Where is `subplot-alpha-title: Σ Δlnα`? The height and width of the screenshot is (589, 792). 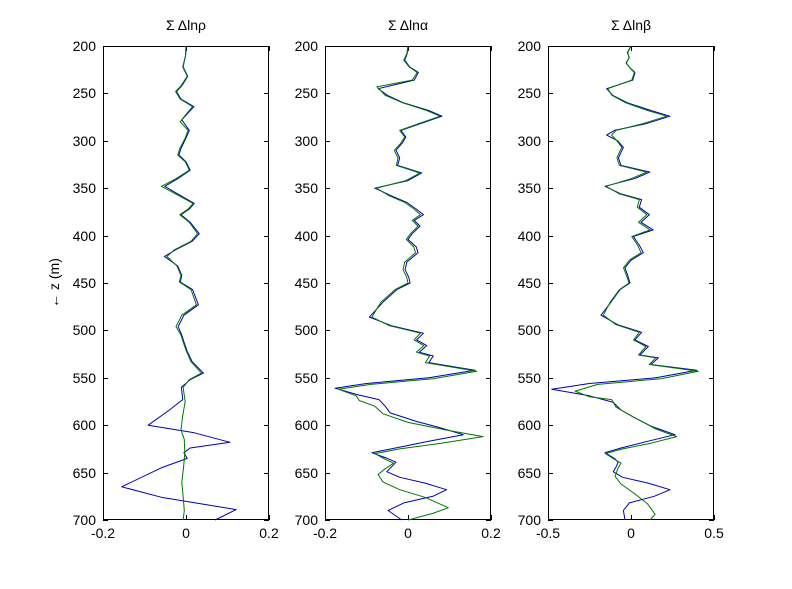
subplot-alpha-title: Σ Δlnα is located at coordinates (408, 25).